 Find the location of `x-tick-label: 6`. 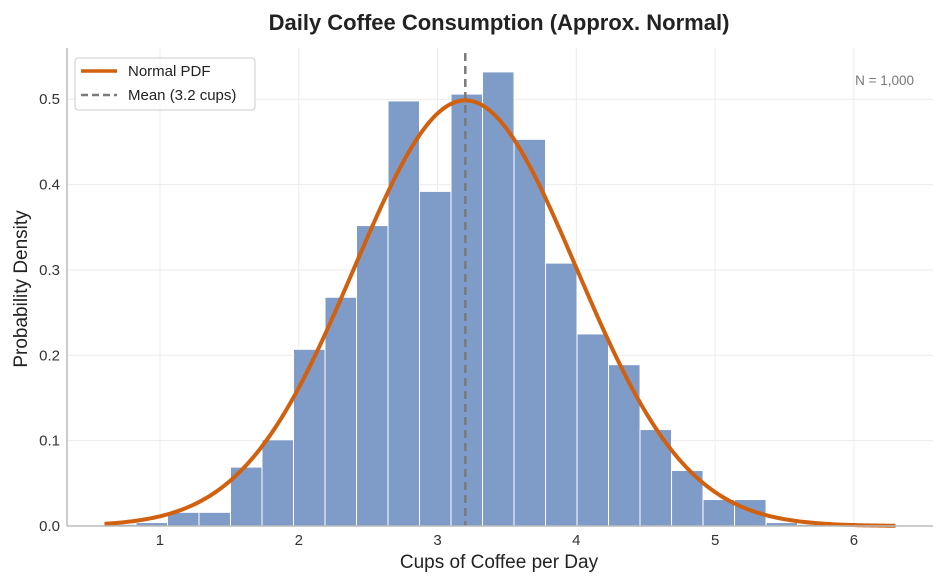

x-tick-label: 6 is located at coordinates (854, 540).